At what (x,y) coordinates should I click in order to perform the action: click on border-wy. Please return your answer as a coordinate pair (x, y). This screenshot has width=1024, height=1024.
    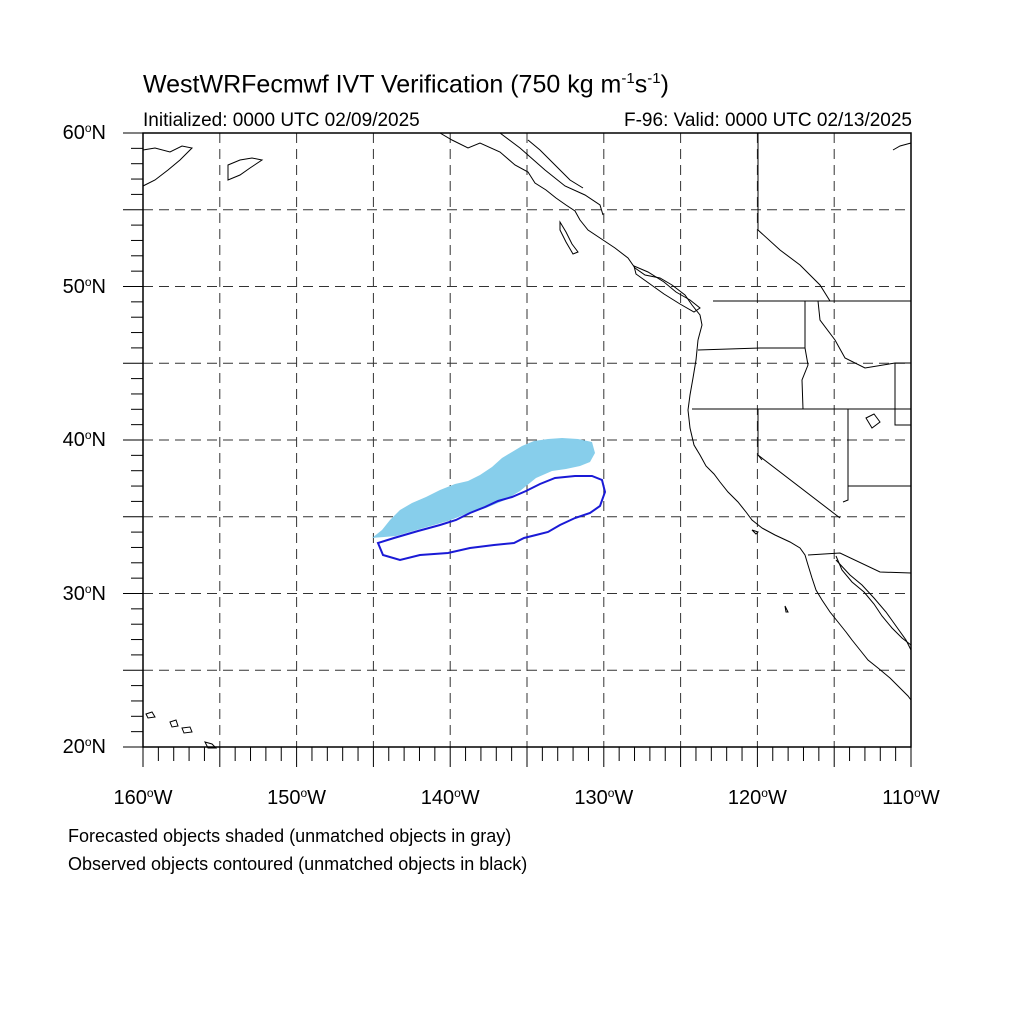
    Looking at the image, I should click on (902, 394).